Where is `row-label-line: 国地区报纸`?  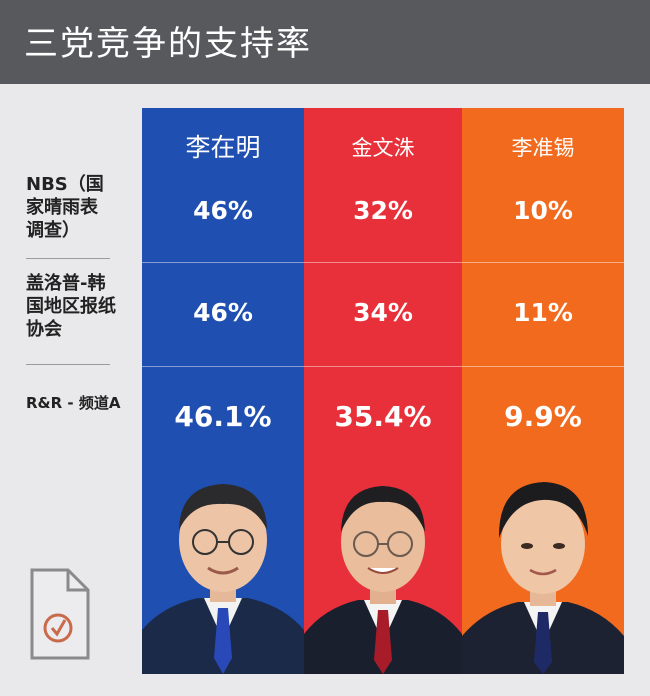
row-label-line: 国地区报纸 is located at coordinates (71, 306).